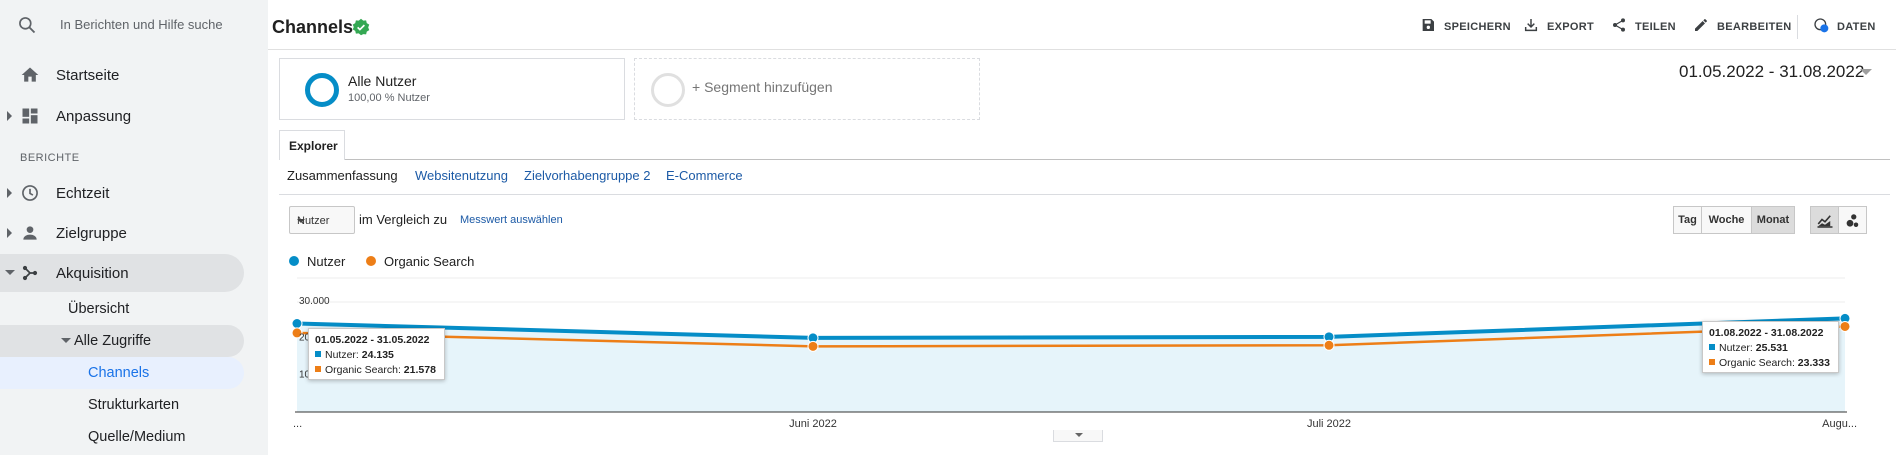 This screenshot has width=1896, height=455. Describe the element at coordinates (322, 220) in the screenshot. I see `metric-select: Nutzer` at that location.